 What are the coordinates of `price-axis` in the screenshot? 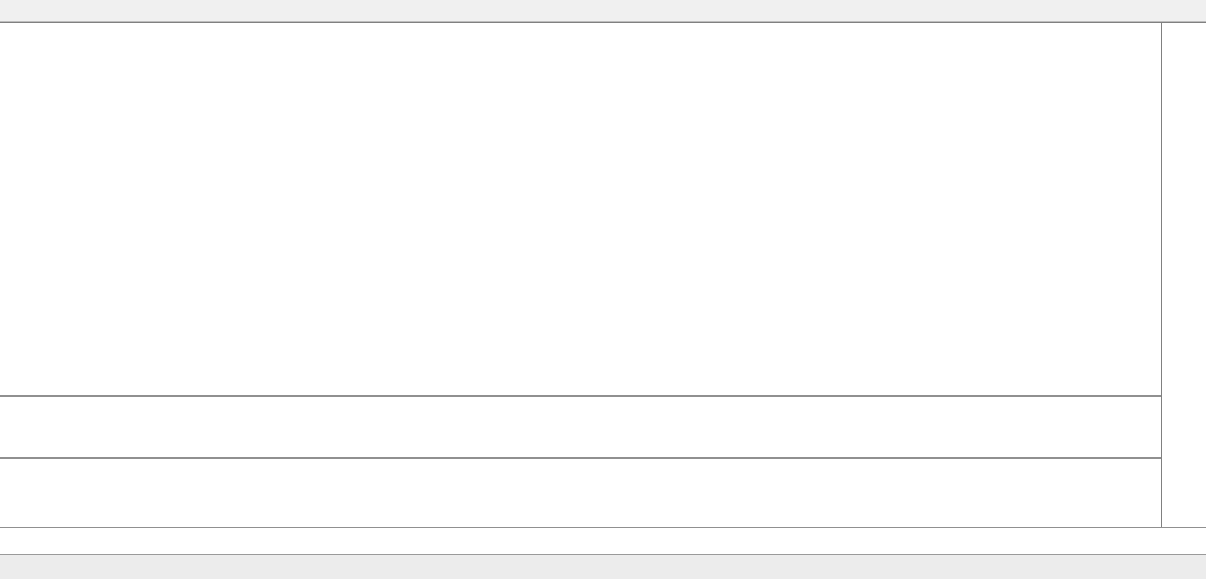 It's located at (1183, 275).